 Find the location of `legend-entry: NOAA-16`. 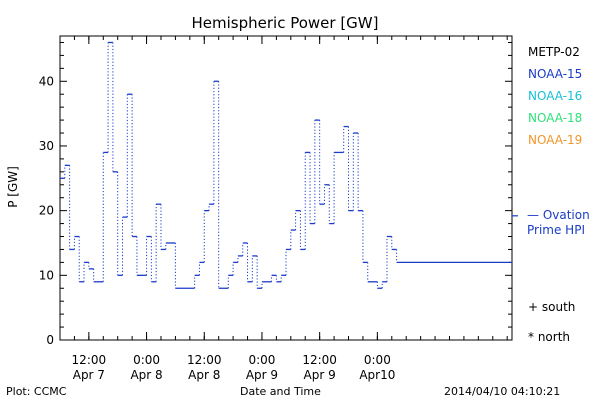

legend-entry: NOAA-16 is located at coordinates (555, 96).